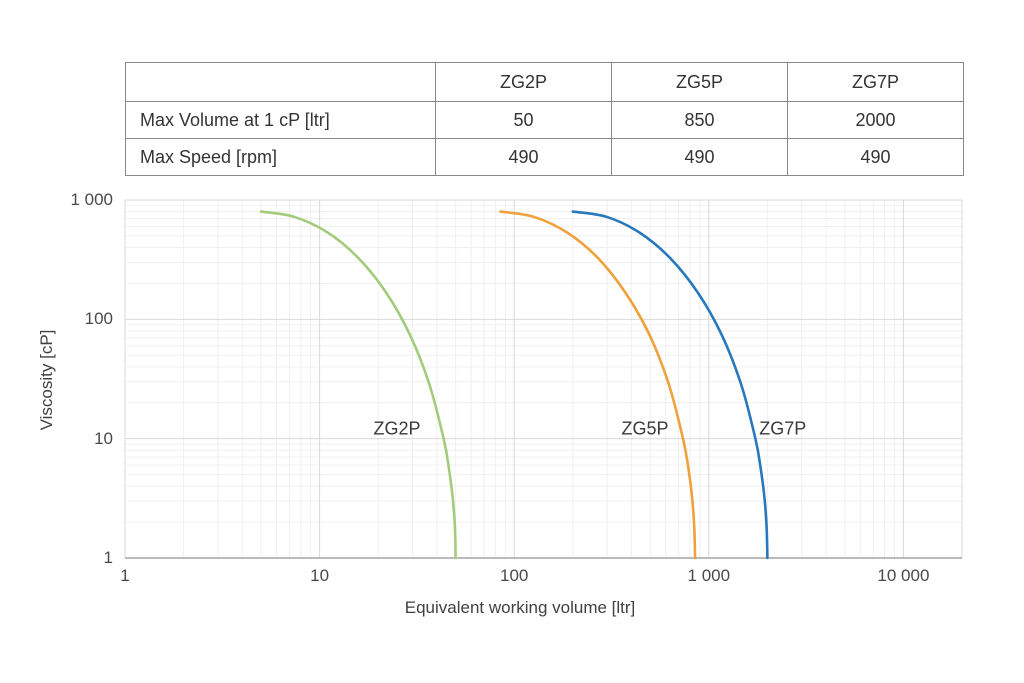 This screenshot has height=683, width=1024. Describe the element at coordinates (125, 575) in the screenshot. I see `x-tick-label: 1` at that location.